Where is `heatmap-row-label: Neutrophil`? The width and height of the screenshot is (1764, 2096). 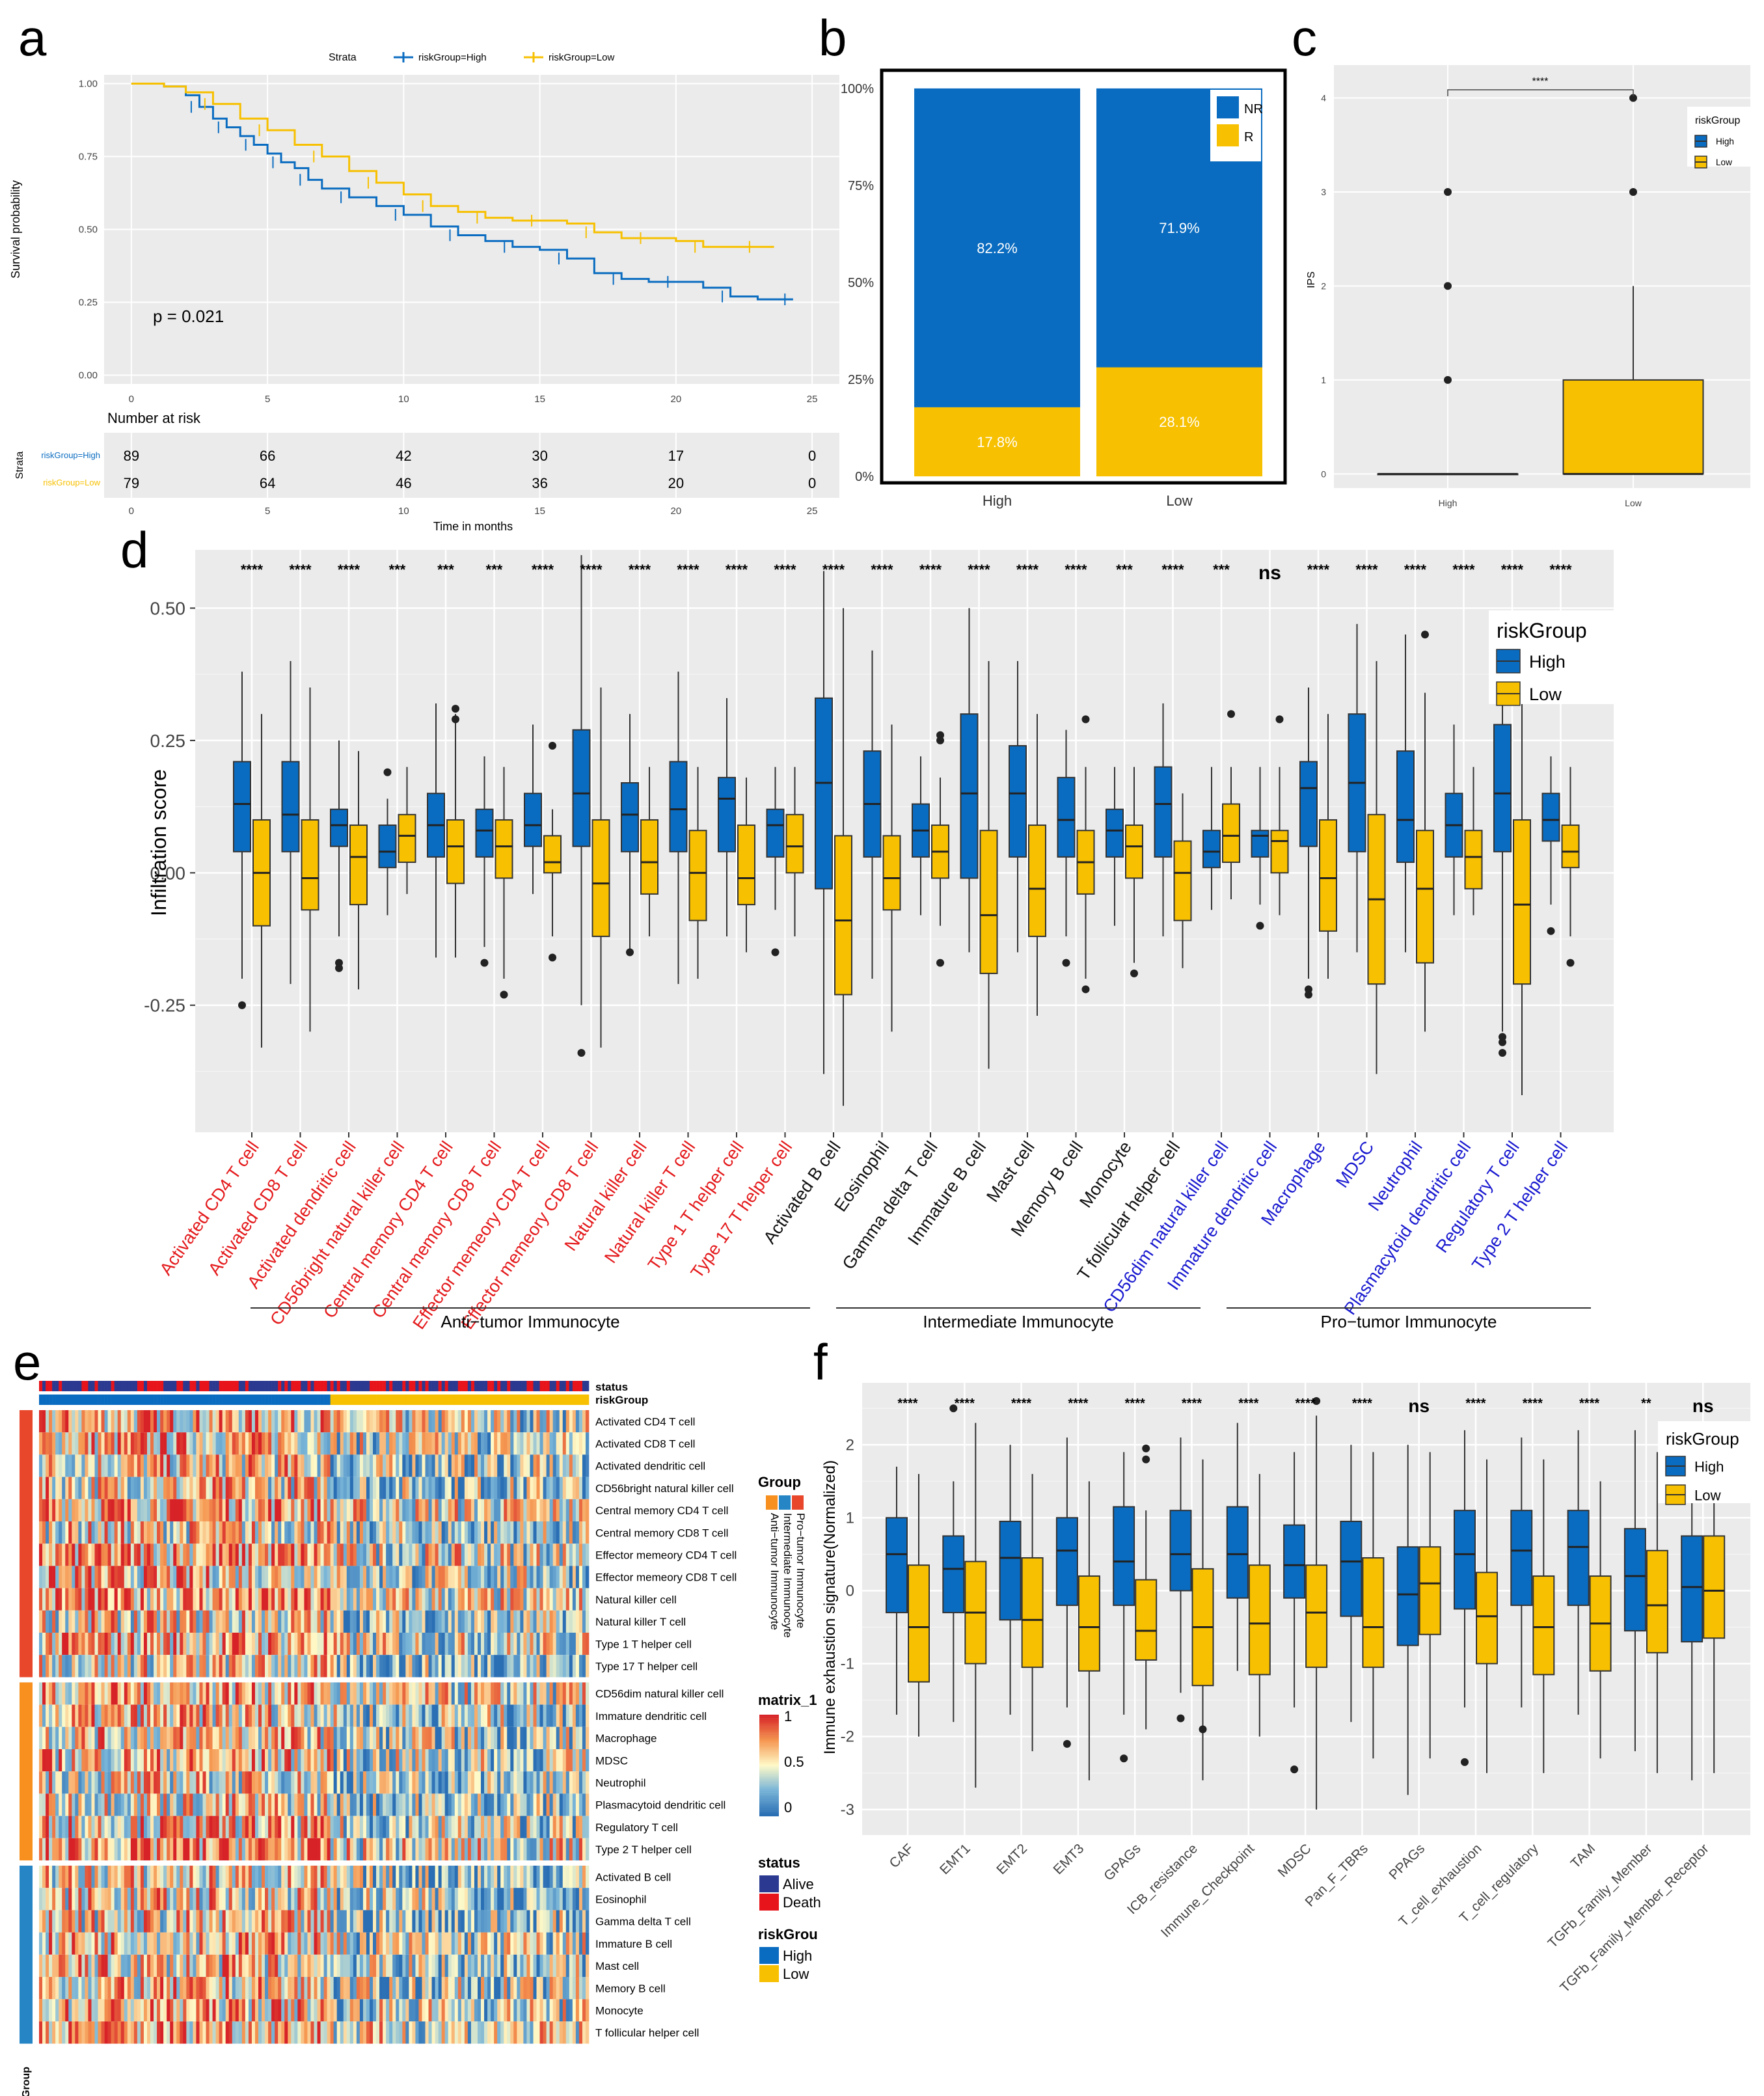 heatmap-row-label: Neutrophil is located at coordinates (620, 1782).